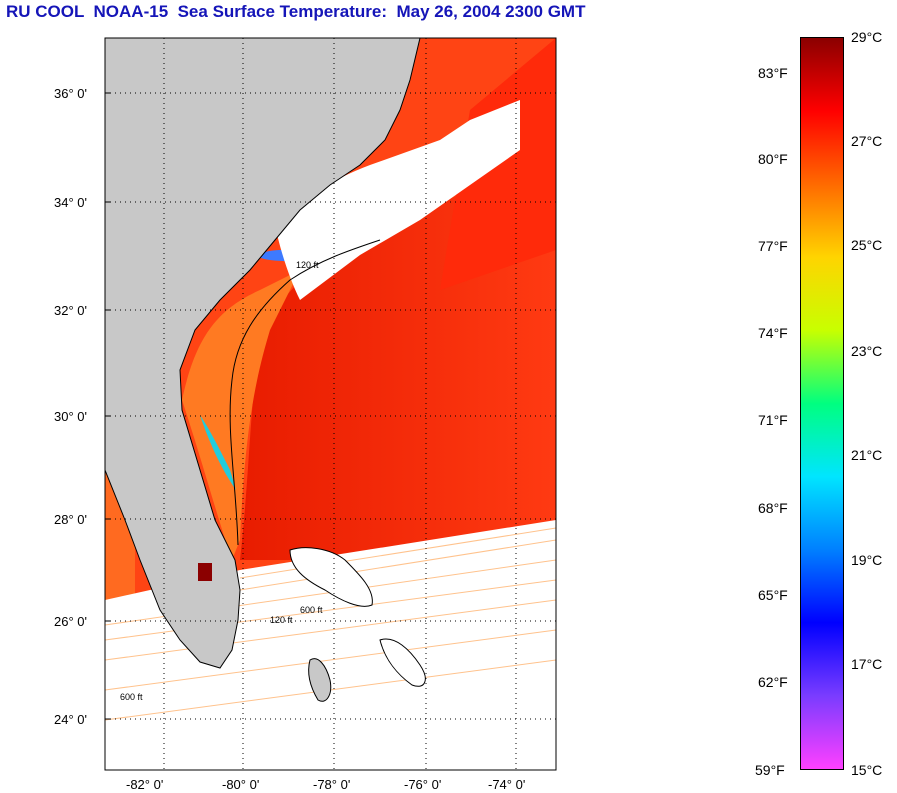 The height and width of the screenshot is (793, 897). Describe the element at coordinates (331, 784) in the screenshot. I see `lon-label: -78° 0'` at that location.